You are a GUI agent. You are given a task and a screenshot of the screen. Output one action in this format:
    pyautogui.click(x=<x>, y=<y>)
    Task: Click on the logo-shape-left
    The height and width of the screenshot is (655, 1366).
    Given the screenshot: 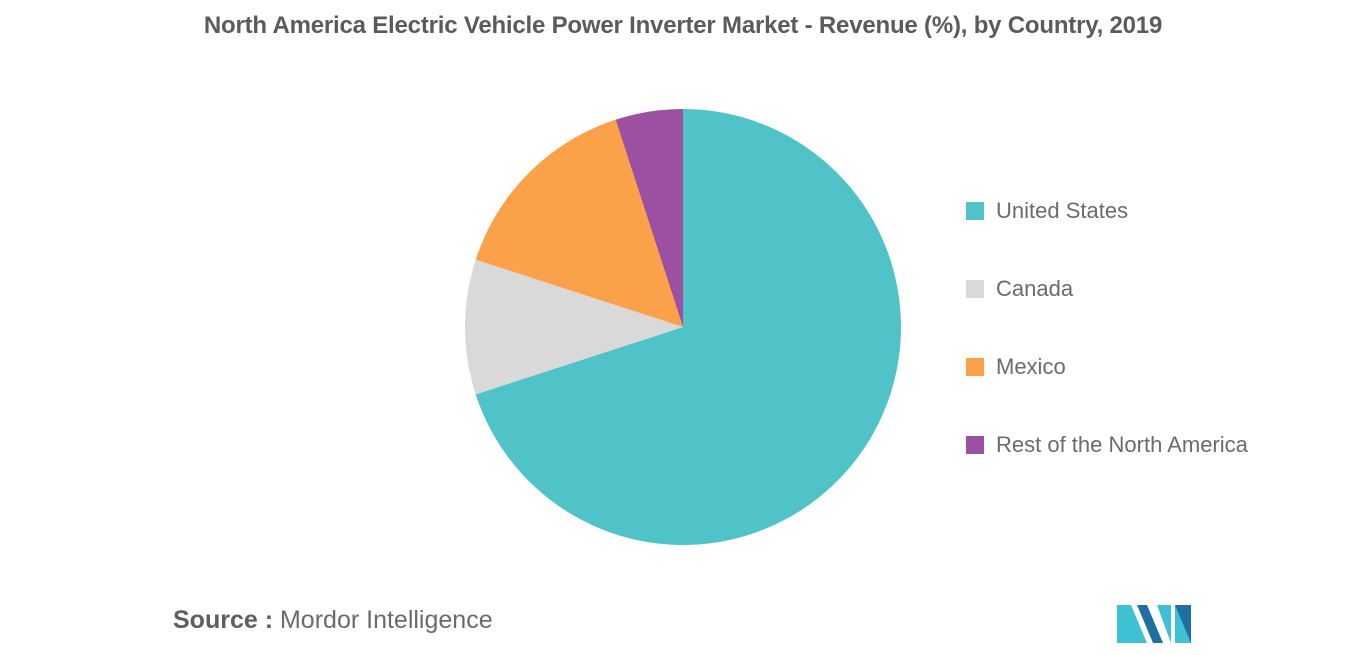 What is the action you would take?
    pyautogui.click(x=1132, y=624)
    